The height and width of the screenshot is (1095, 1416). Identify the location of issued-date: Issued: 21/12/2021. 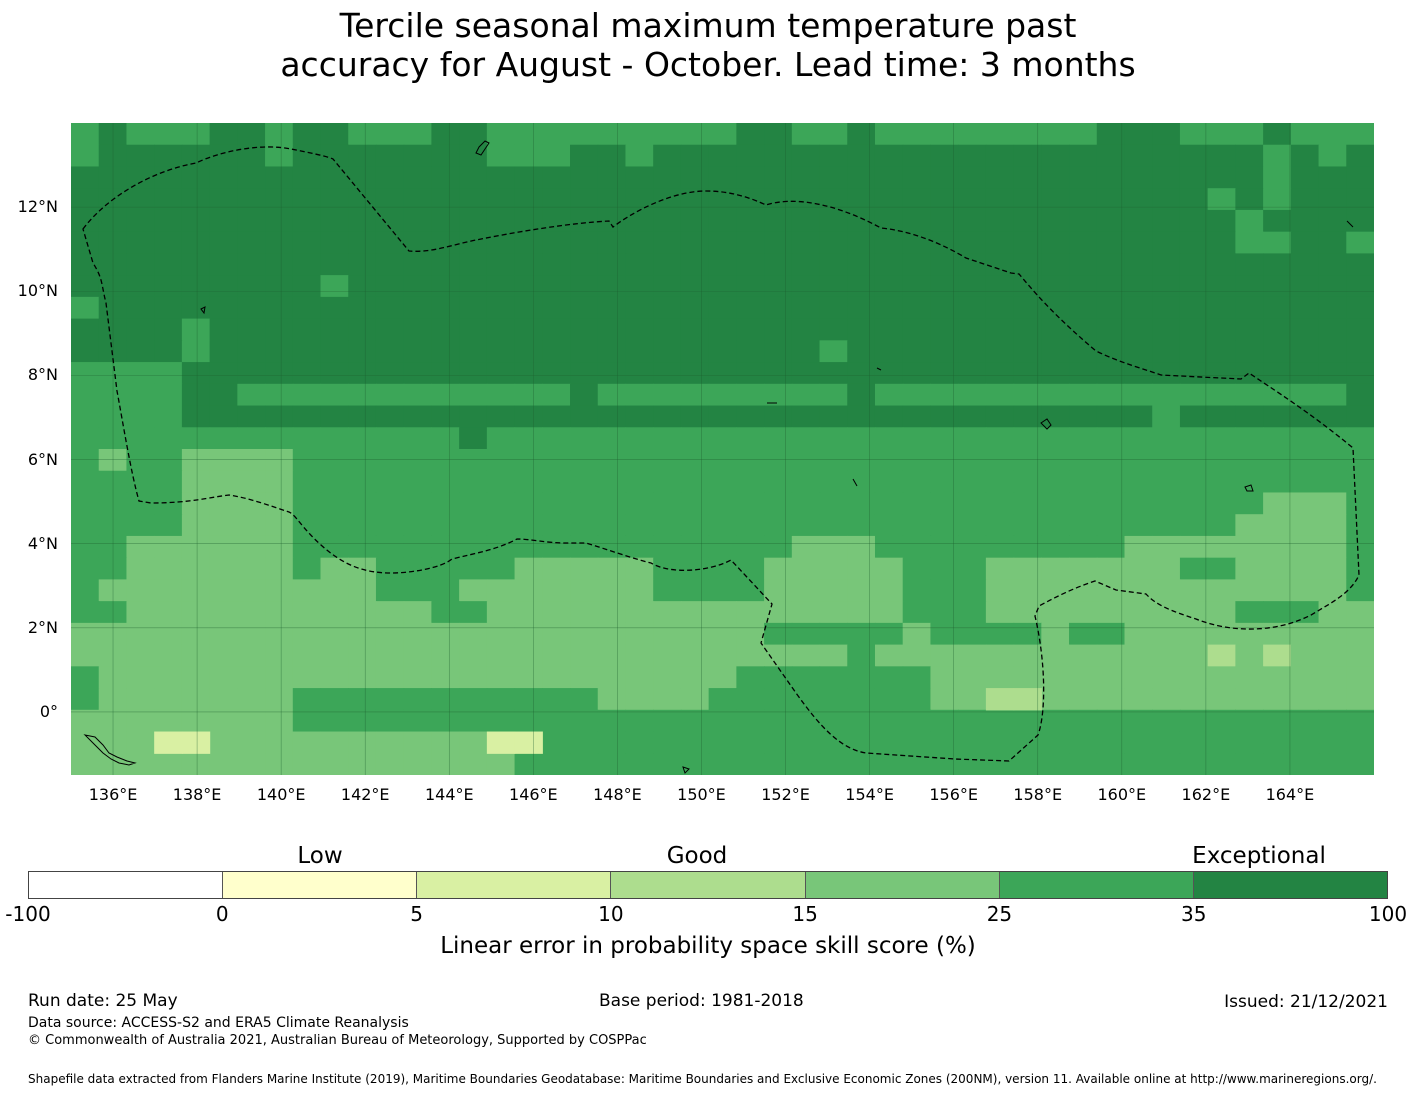
(1306, 1002).